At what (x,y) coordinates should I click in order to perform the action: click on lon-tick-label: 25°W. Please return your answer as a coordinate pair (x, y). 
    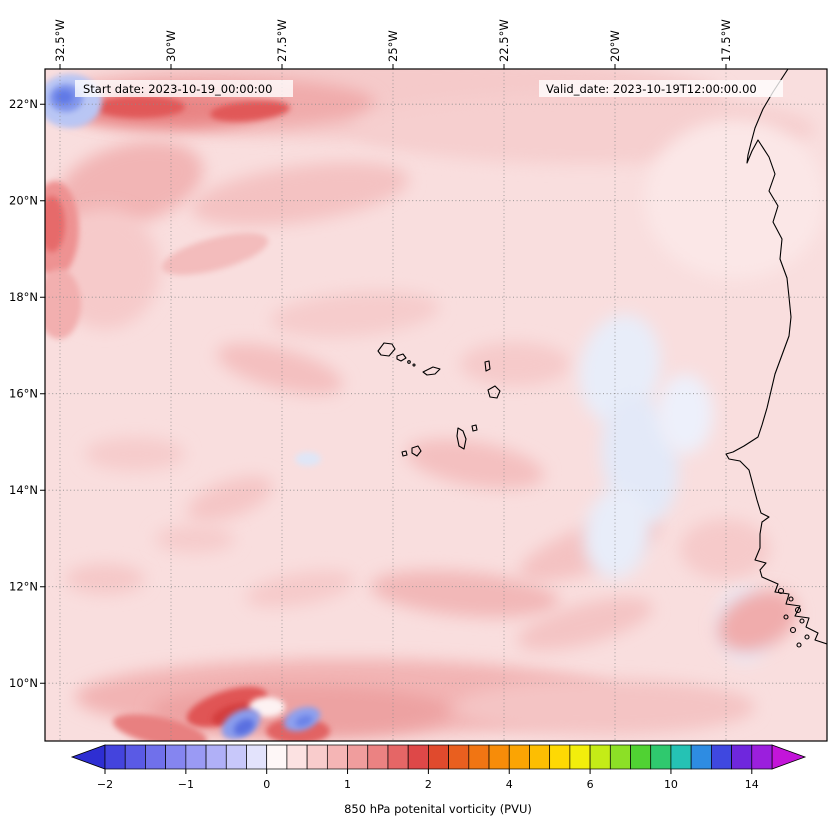
    Looking at the image, I should click on (393, 46).